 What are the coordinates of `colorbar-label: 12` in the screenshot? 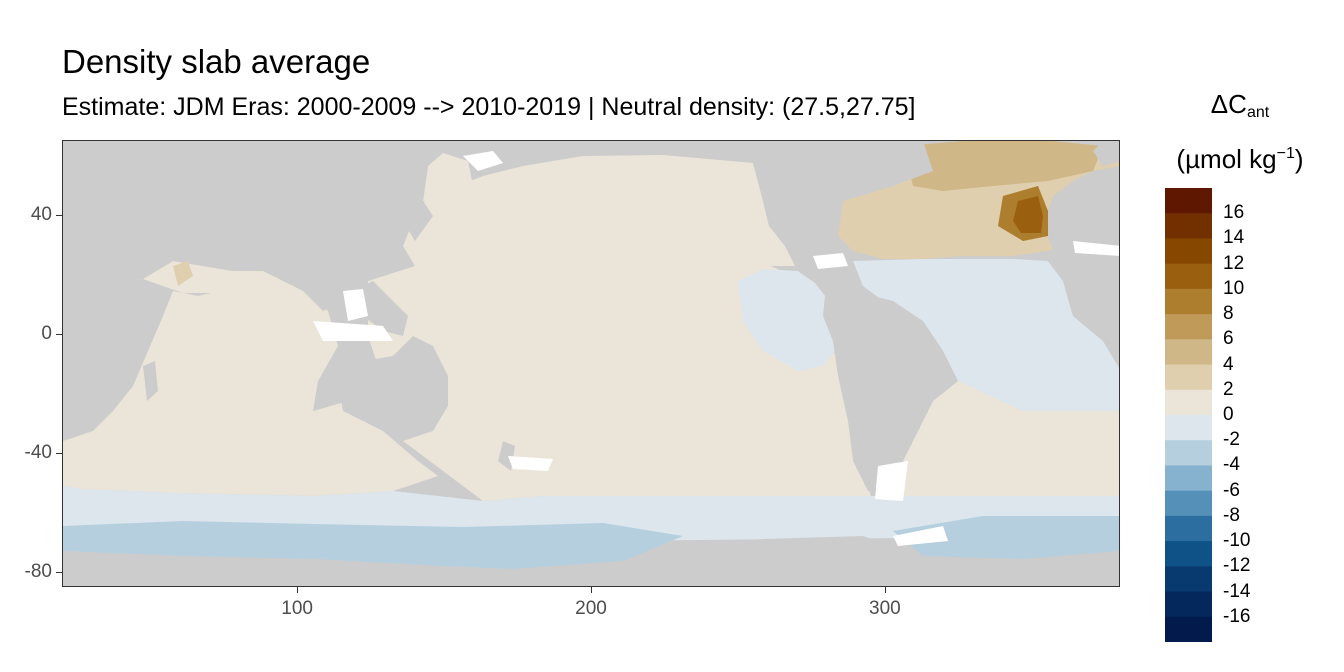 It's located at (1234, 263).